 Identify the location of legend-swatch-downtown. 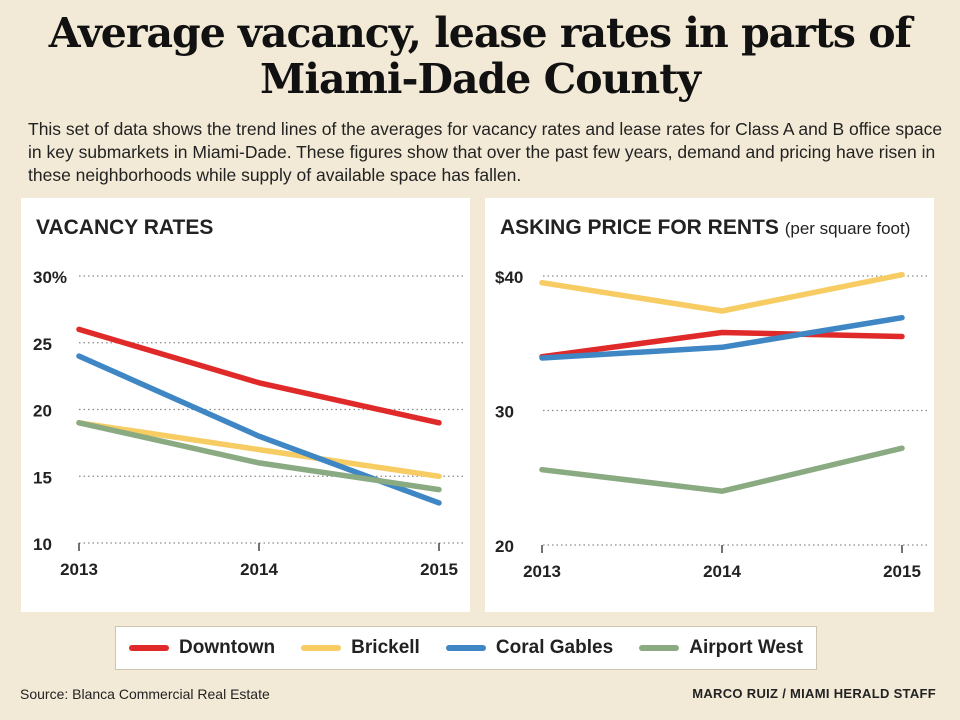
(149, 648).